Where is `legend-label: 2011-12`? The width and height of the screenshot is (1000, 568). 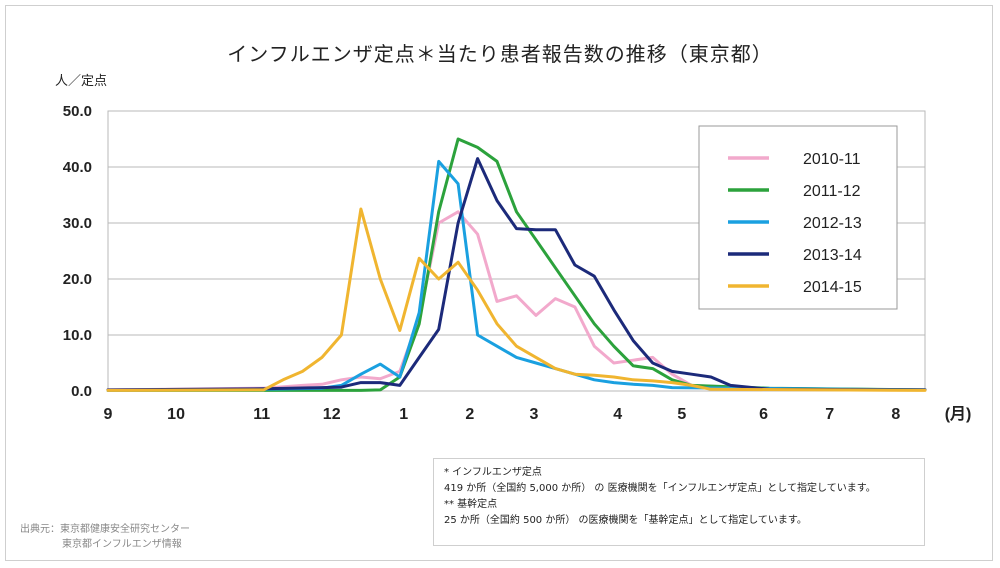 legend-label: 2011-12 is located at coordinates (832, 191).